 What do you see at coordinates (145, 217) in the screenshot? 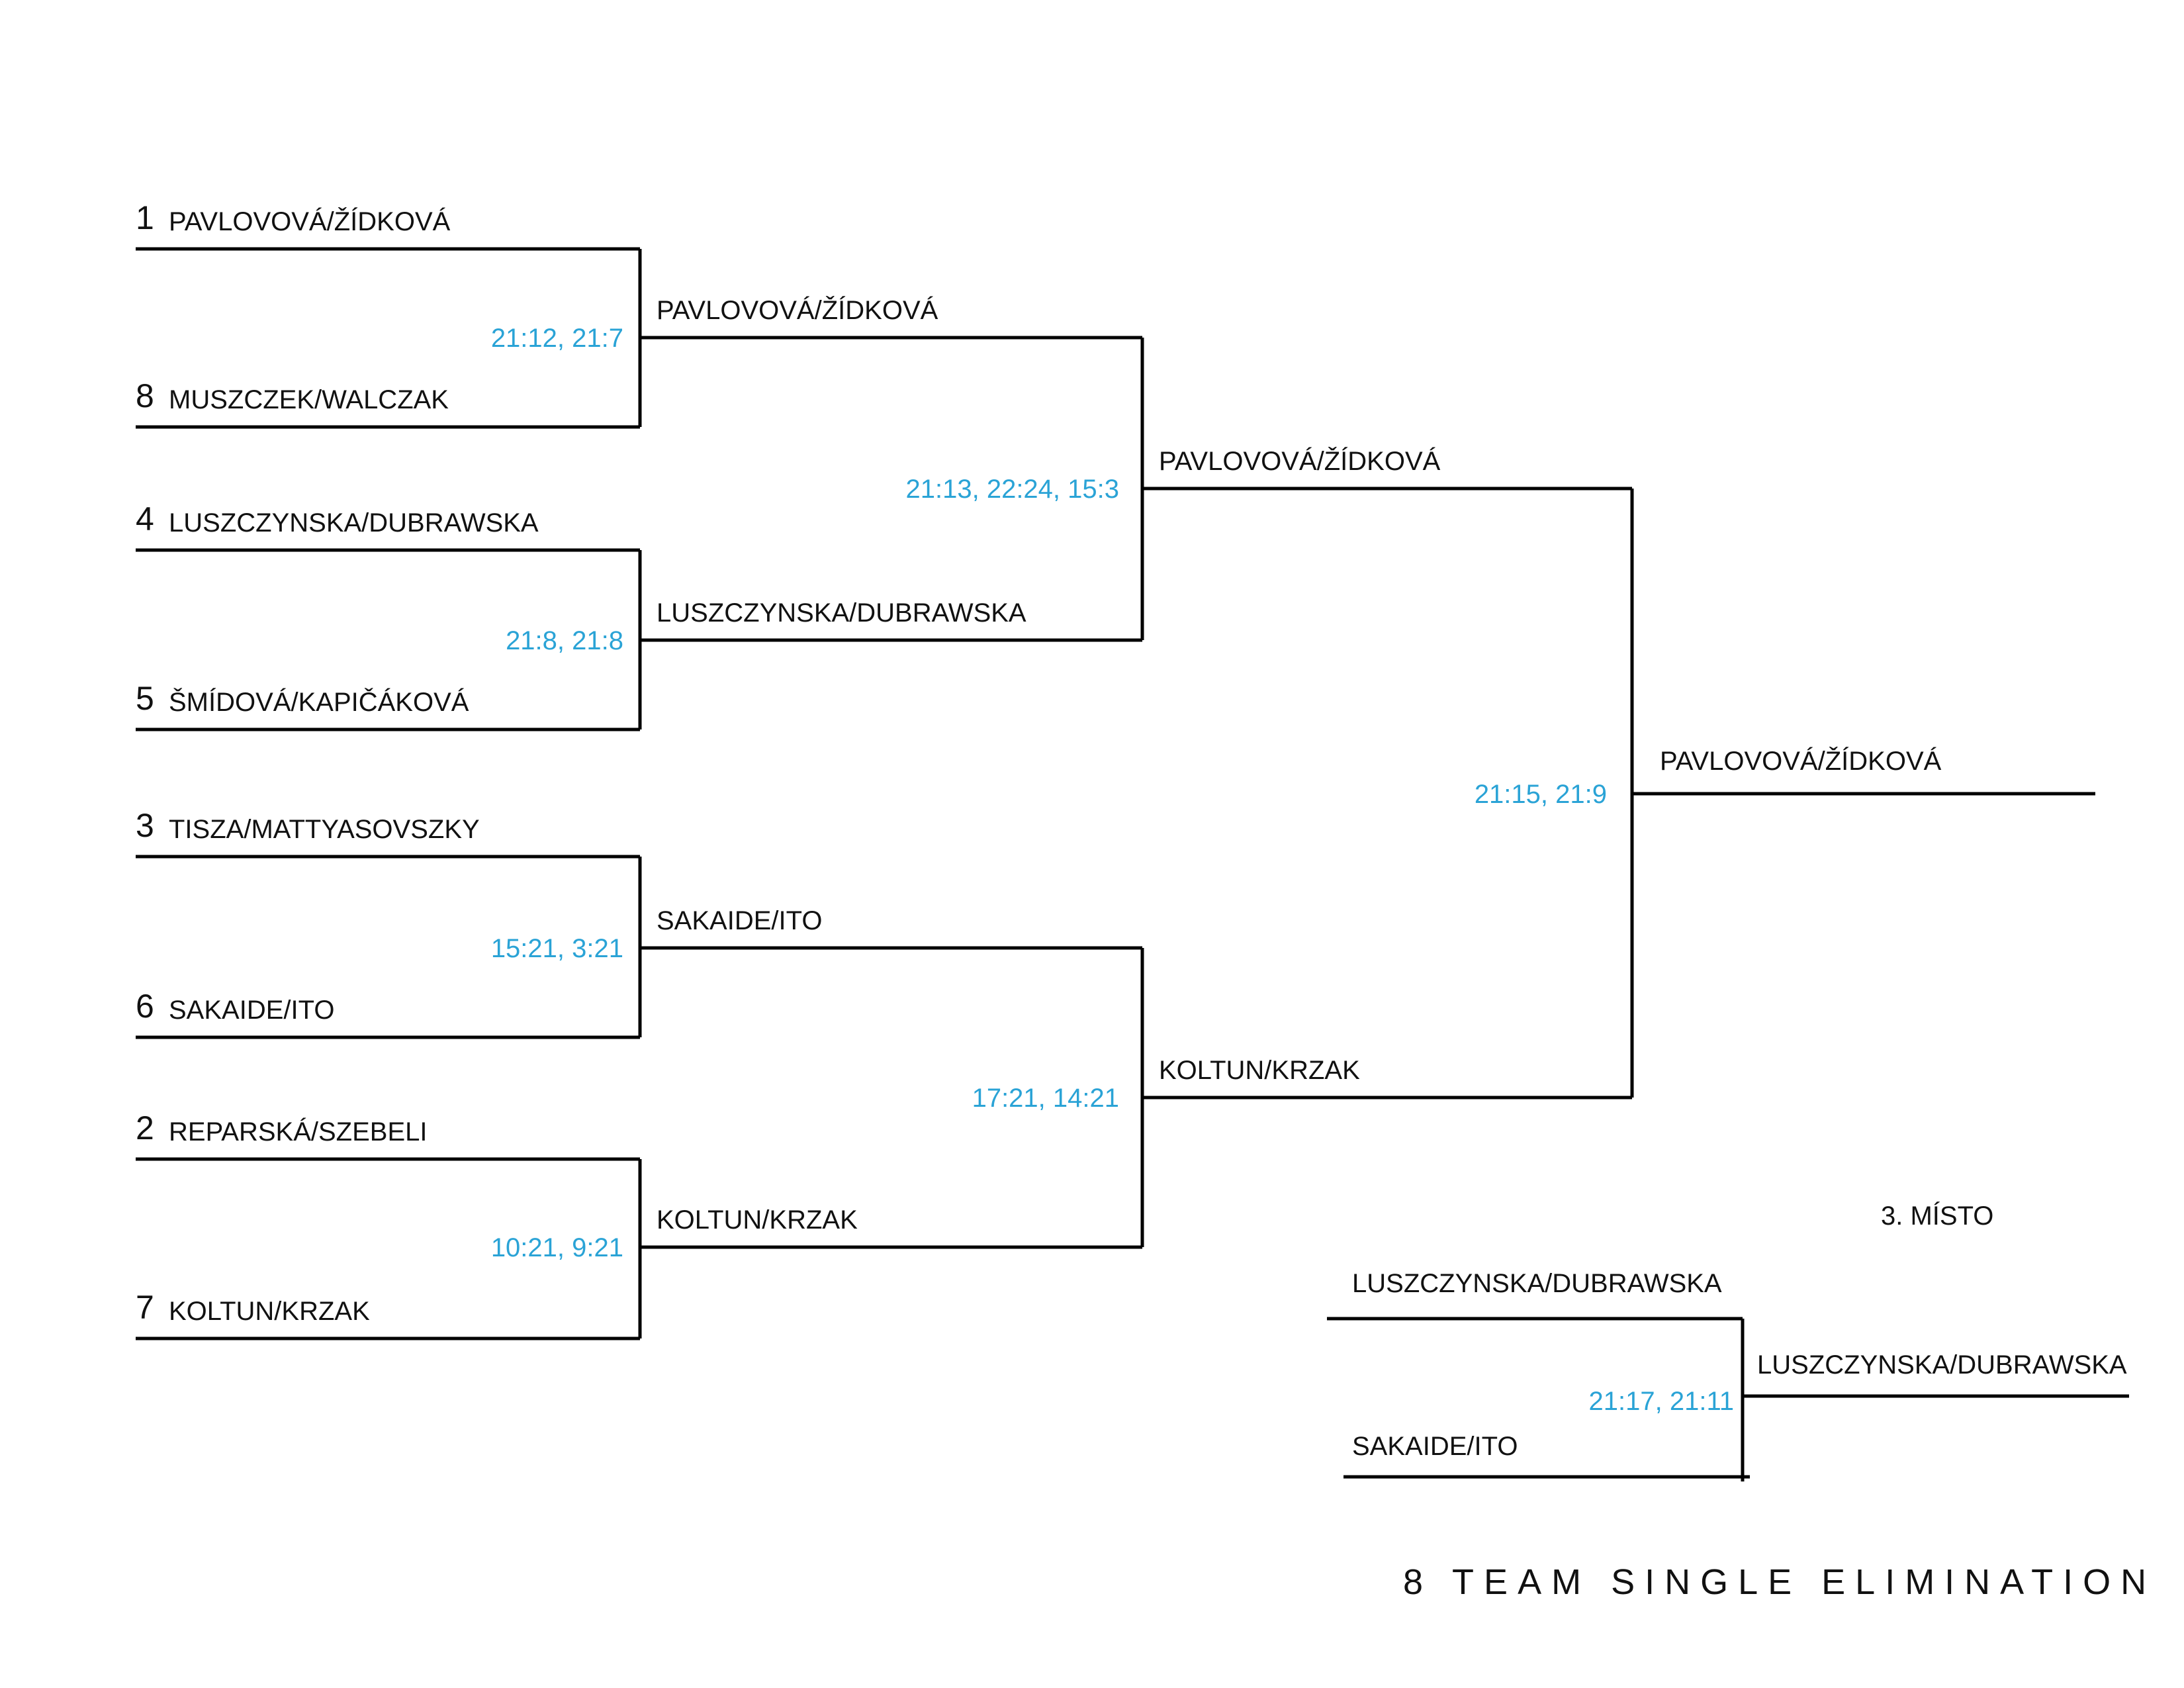
I see `seed-number: 1` at bounding box center [145, 217].